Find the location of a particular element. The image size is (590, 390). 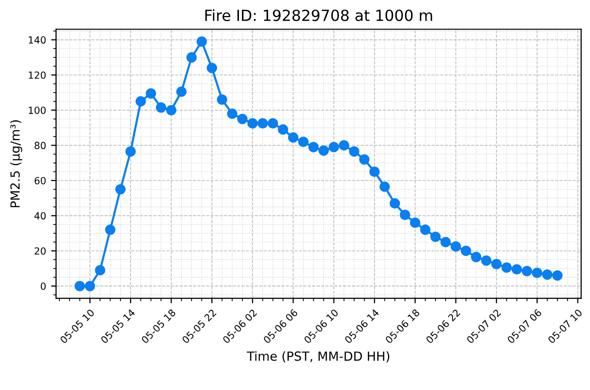

y-tick-label: 0 is located at coordinates (43, 286).